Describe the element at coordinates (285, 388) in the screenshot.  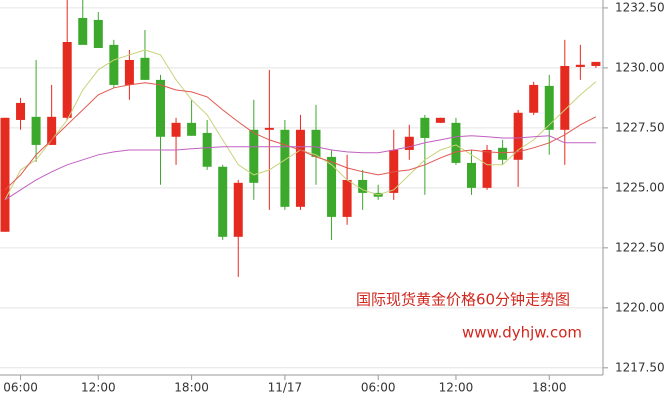
I see `x-tick-label: 11/17` at that location.